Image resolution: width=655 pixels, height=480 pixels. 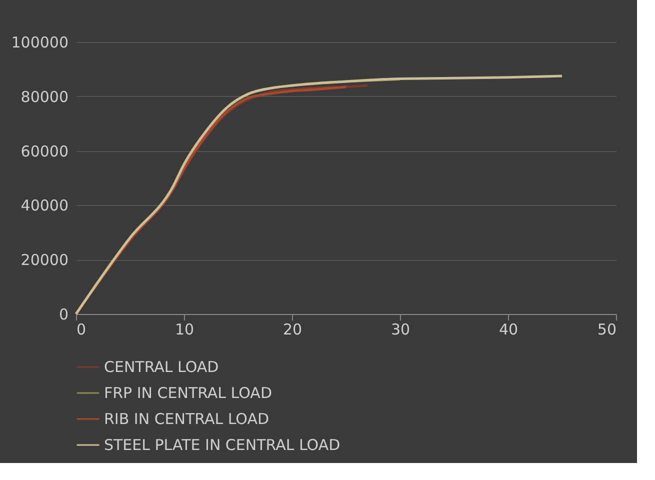 I want to click on y-tick-label: 80000, so click(x=44, y=97).